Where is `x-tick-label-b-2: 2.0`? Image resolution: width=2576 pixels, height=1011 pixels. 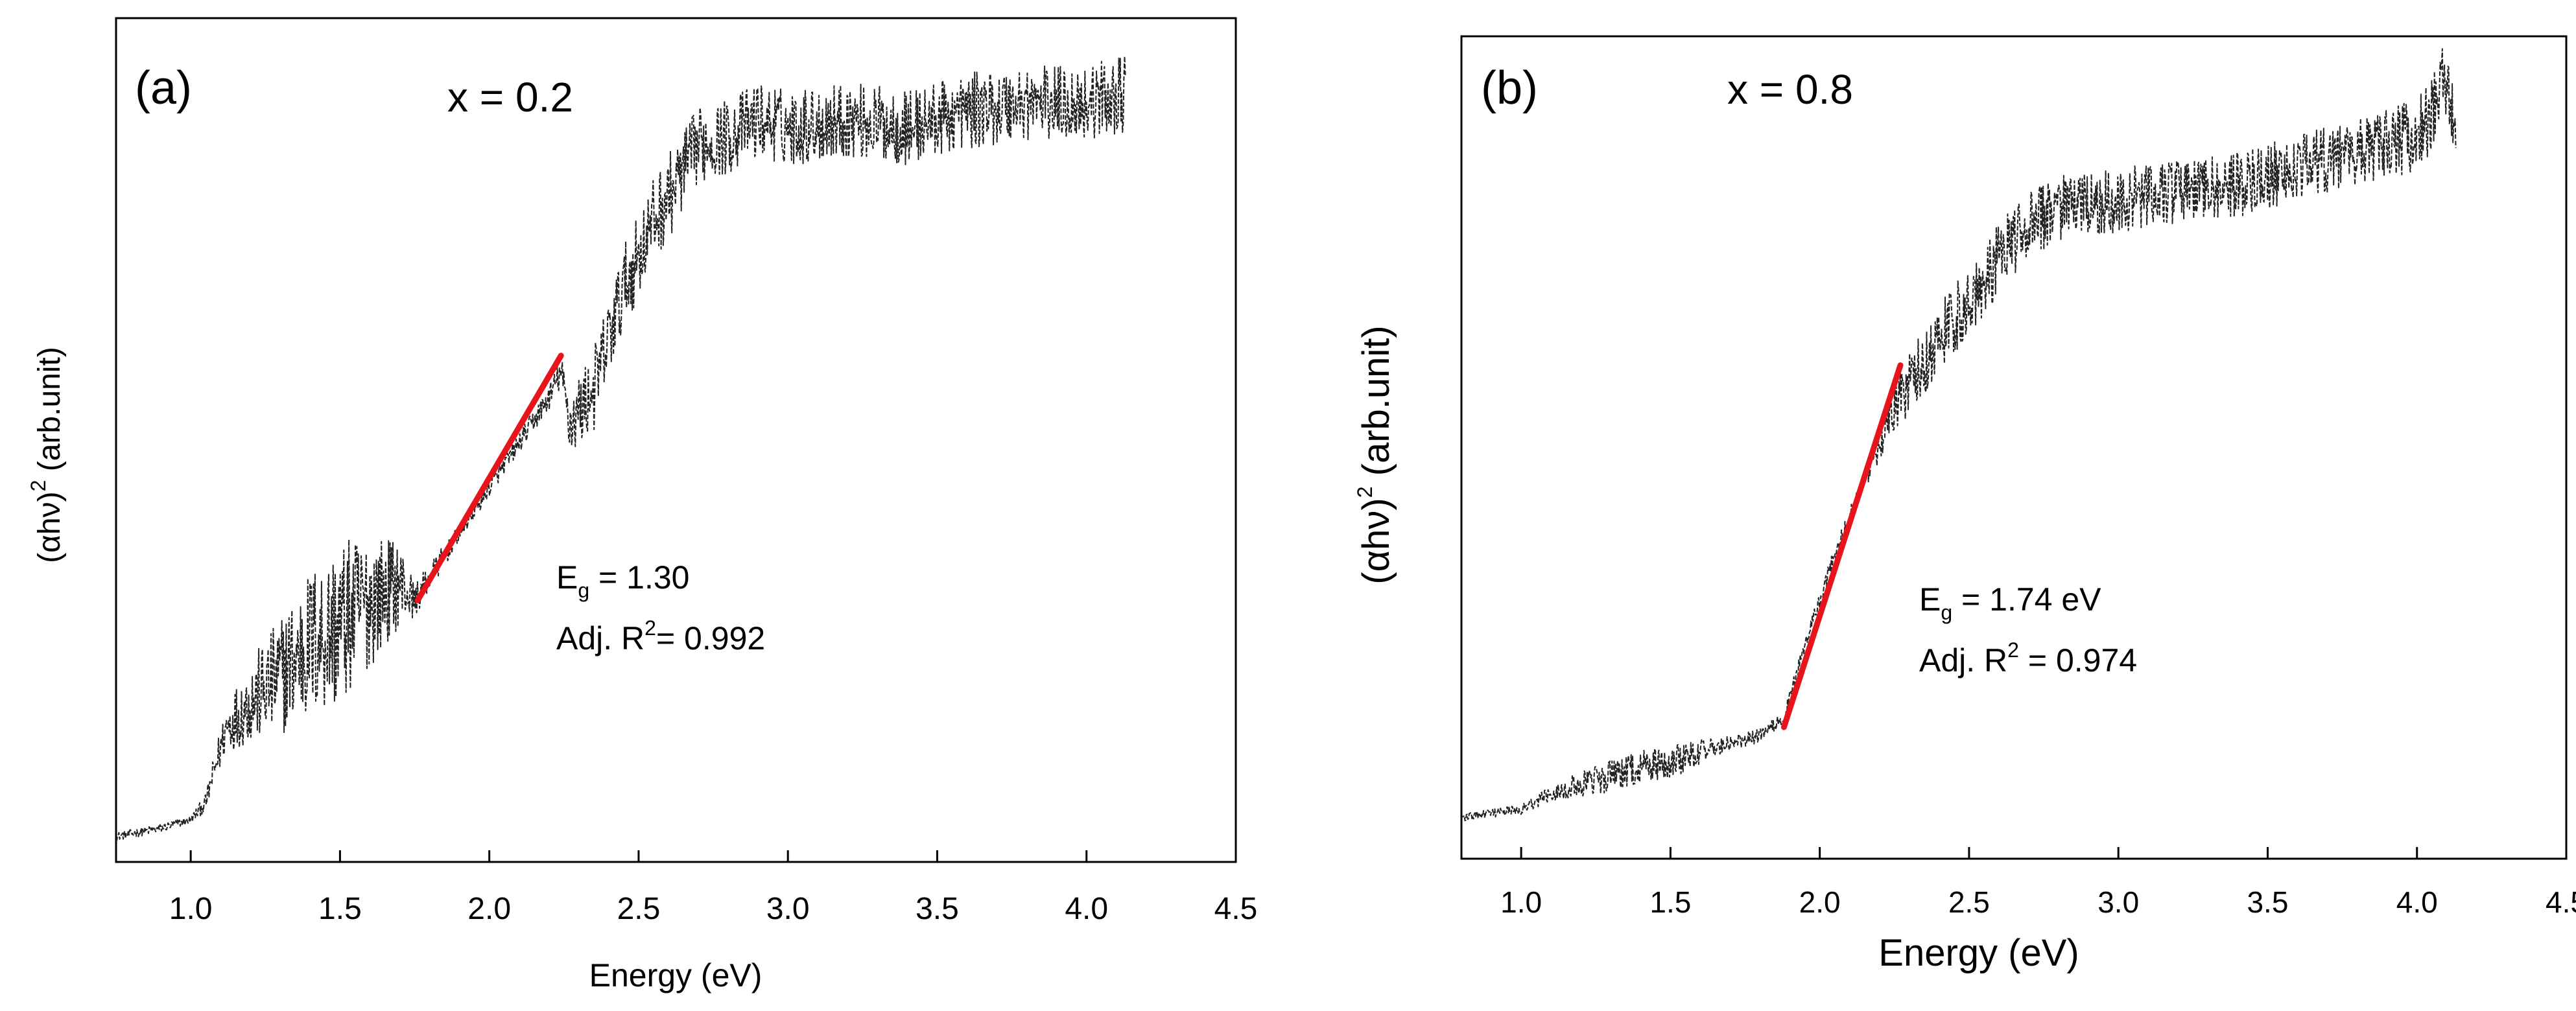 x-tick-label-b-2: 2.0 is located at coordinates (1820, 902).